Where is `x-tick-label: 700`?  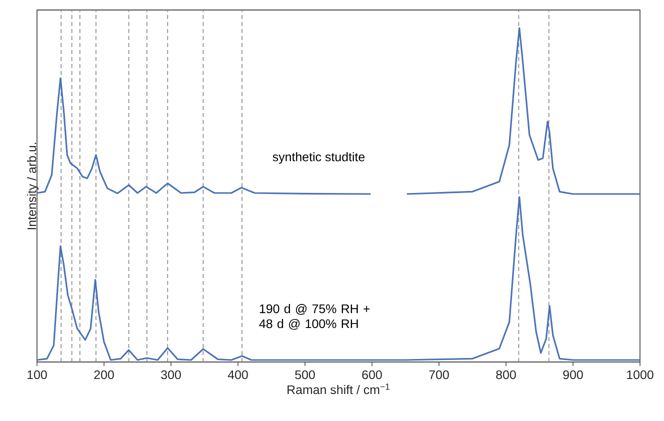
x-tick-label: 700 is located at coordinates (439, 375).